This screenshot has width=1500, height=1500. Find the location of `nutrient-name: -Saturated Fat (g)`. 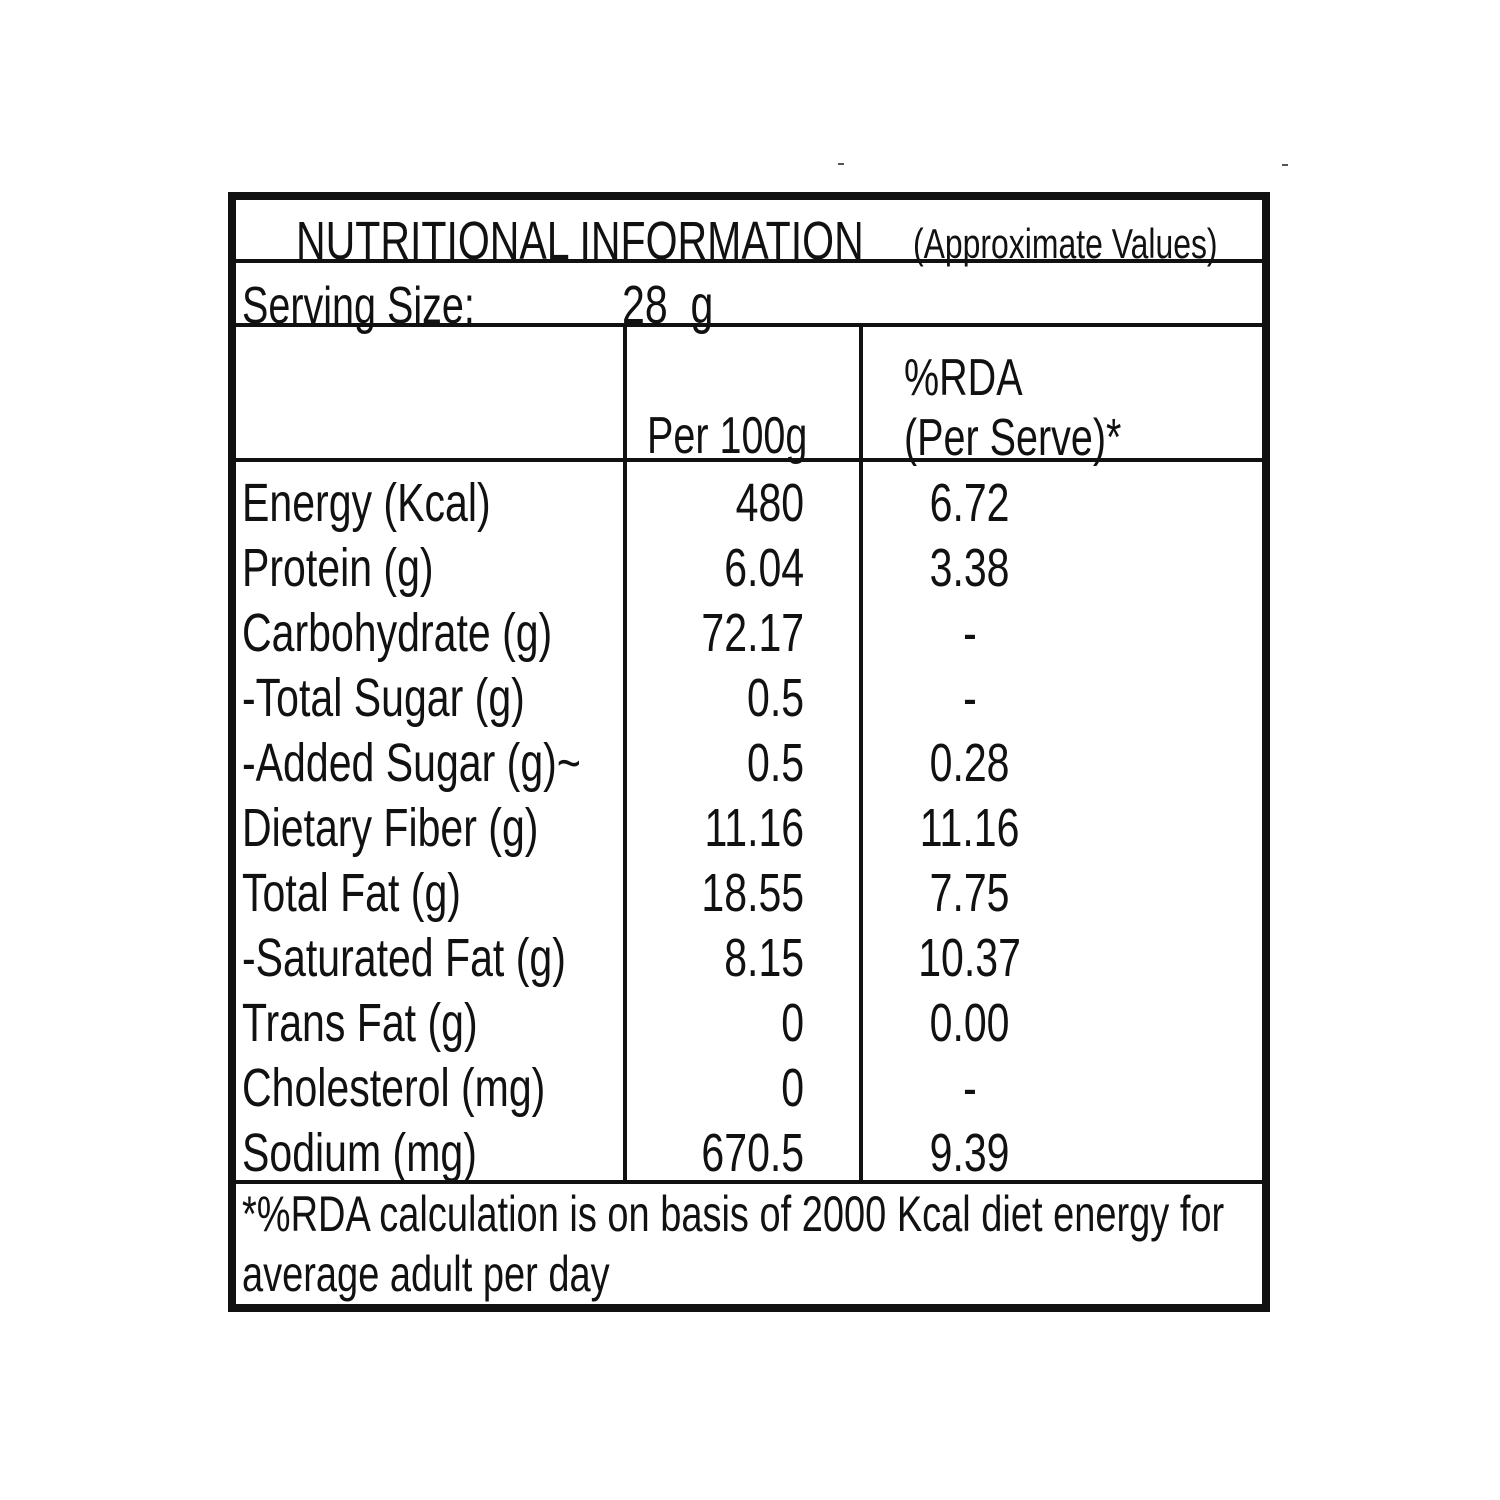

nutrient-name: -Saturated Fat (g) is located at coordinates (404, 958).